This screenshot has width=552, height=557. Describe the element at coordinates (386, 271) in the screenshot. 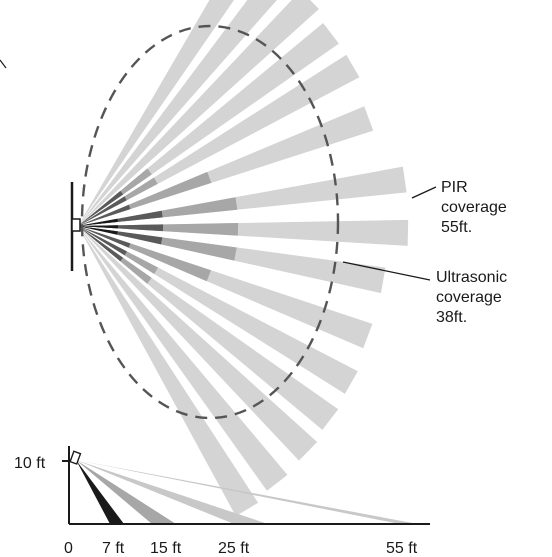

I see `ultrasonic-leader-line` at that location.